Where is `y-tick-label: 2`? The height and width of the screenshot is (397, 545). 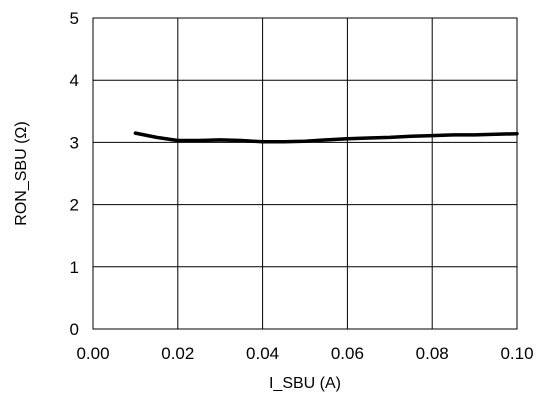
y-tick-label: 2 is located at coordinates (74, 205).